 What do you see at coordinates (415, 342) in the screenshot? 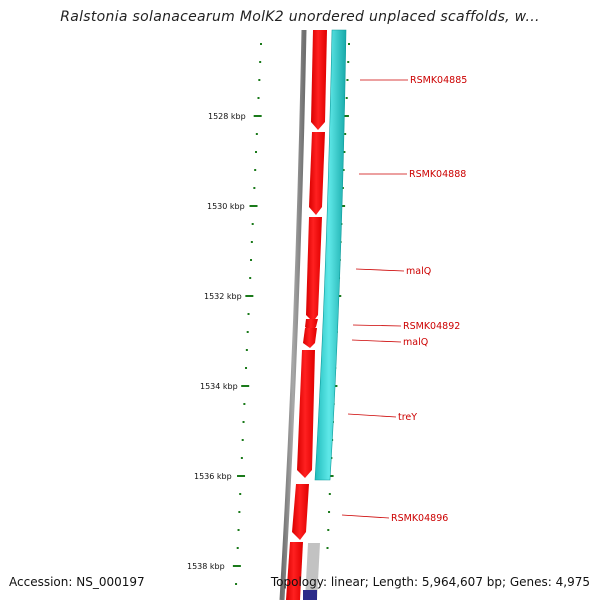
I see `gene-label-malq-2: malQ` at bounding box center [415, 342].